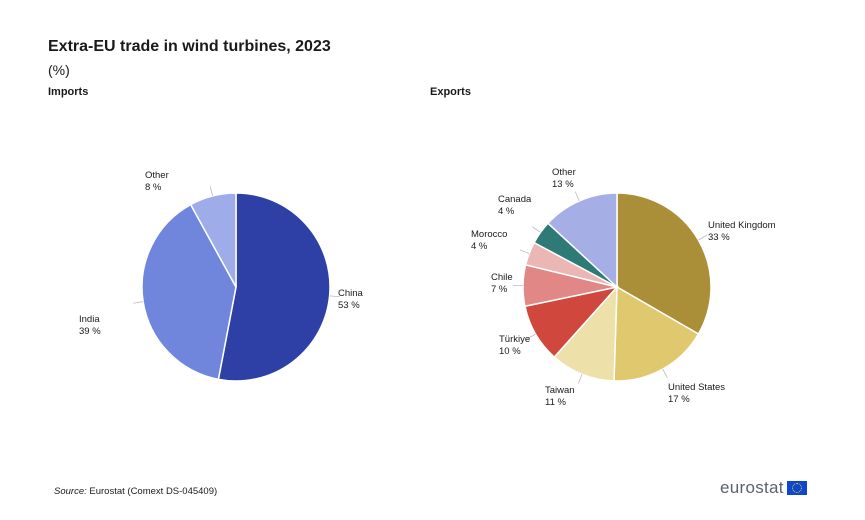 The width and height of the screenshot is (865, 520). I want to click on exports-label-value: 7 %, so click(499, 289).